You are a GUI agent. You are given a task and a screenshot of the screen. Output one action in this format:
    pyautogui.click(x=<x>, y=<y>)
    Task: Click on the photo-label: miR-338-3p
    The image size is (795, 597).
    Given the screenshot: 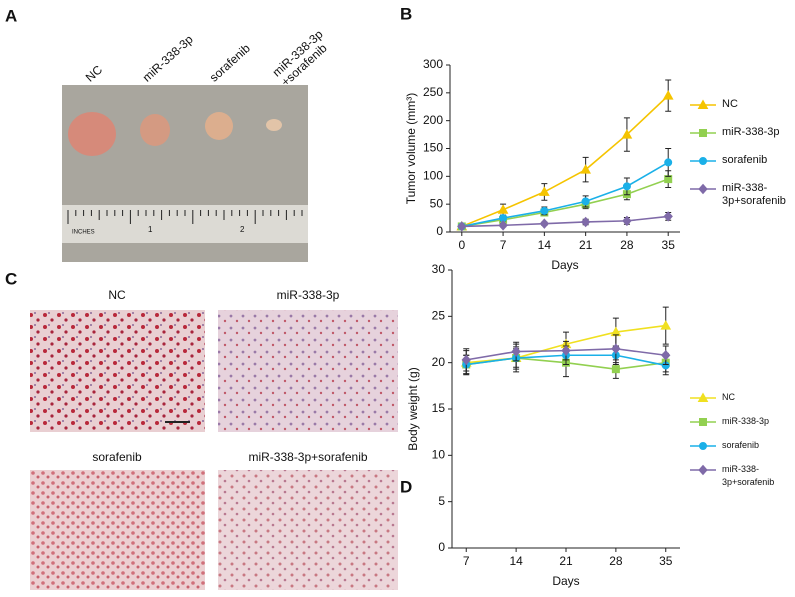 What is the action you would take?
    pyautogui.click(x=168, y=58)
    